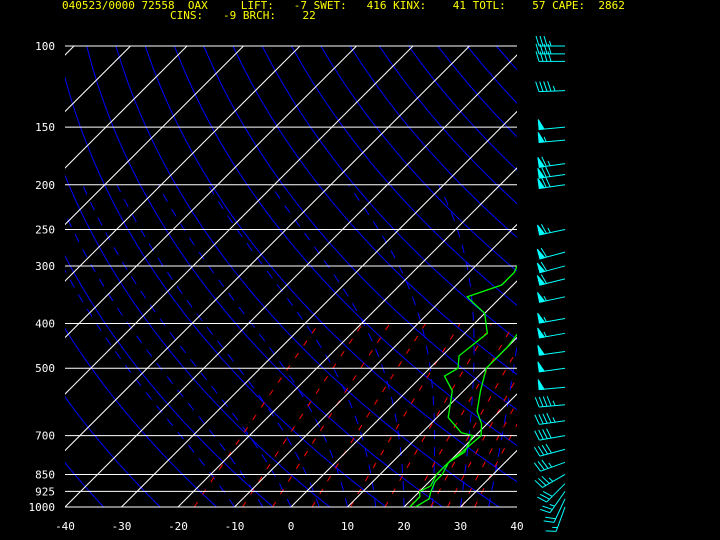 Image resolution: width=720 pixels, height=540 pixels. What do you see at coordinates (45, 491) in the screenshot?
I see `pressure-tick-label: 925` at bounding box center [45, 491].